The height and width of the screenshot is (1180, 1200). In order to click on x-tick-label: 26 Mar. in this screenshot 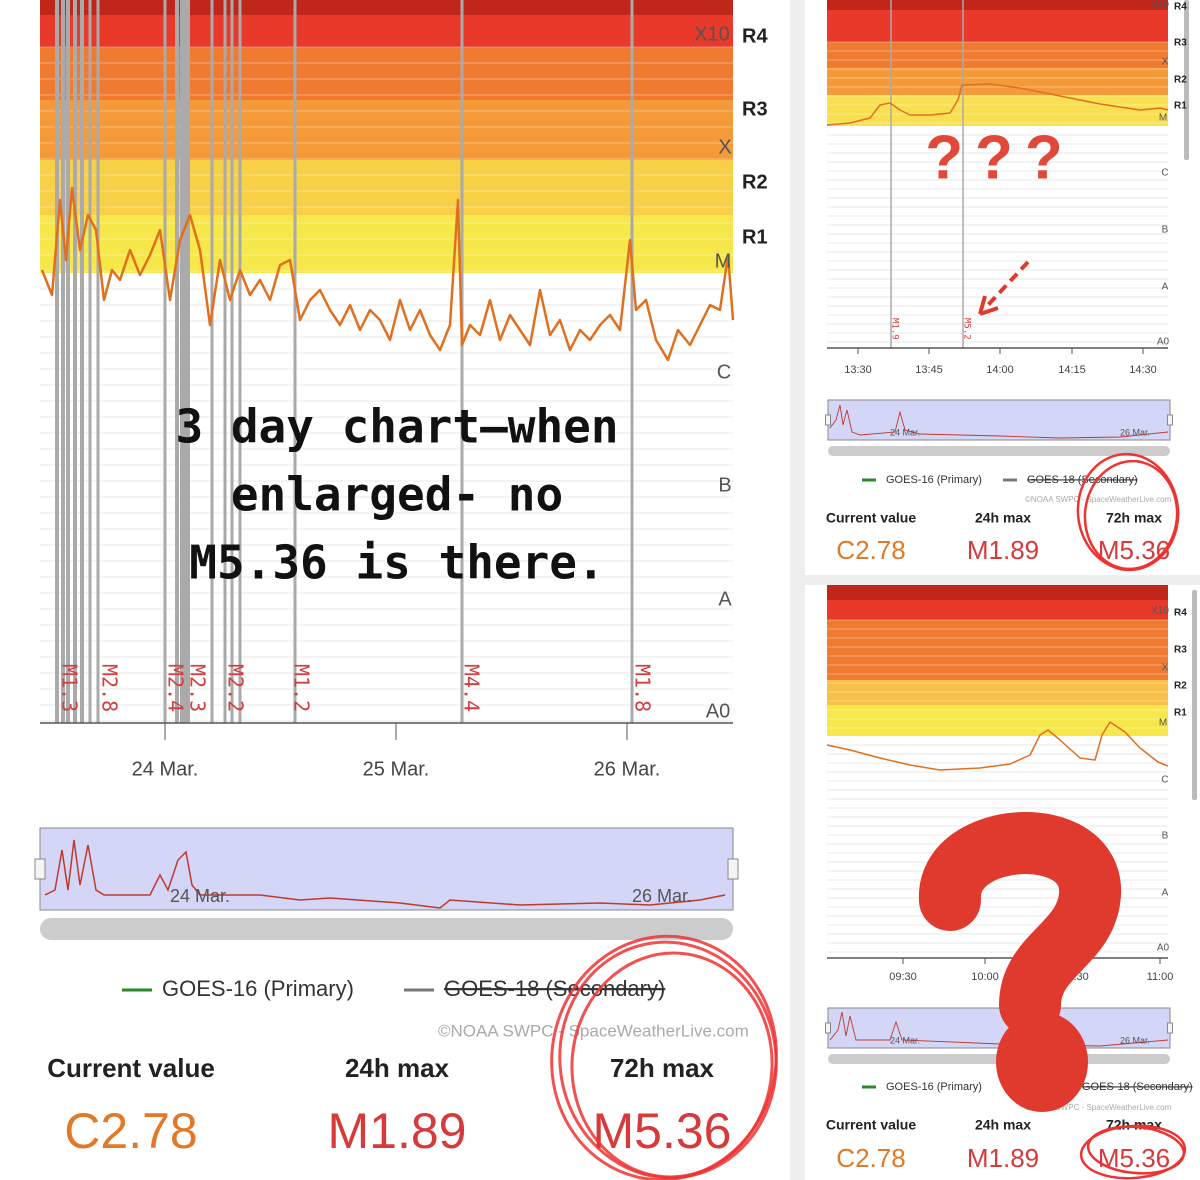, I will do `click(627, 769)`.